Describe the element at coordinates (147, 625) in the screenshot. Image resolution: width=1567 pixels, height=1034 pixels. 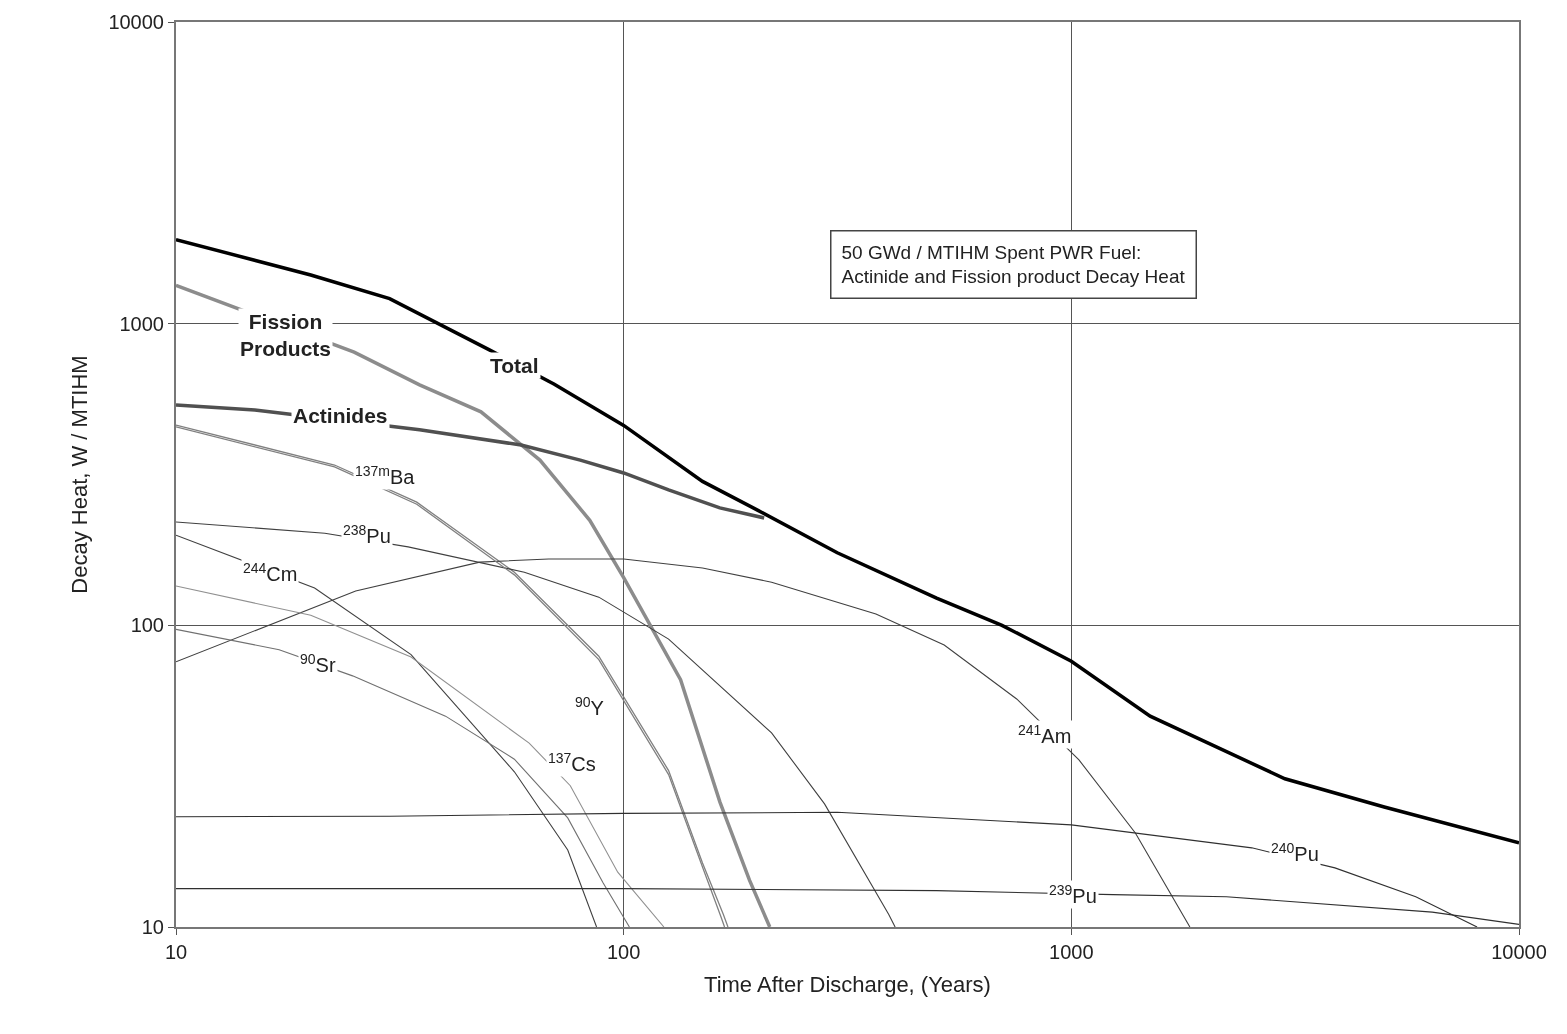
I see `y-tick-label: 100` at that location.